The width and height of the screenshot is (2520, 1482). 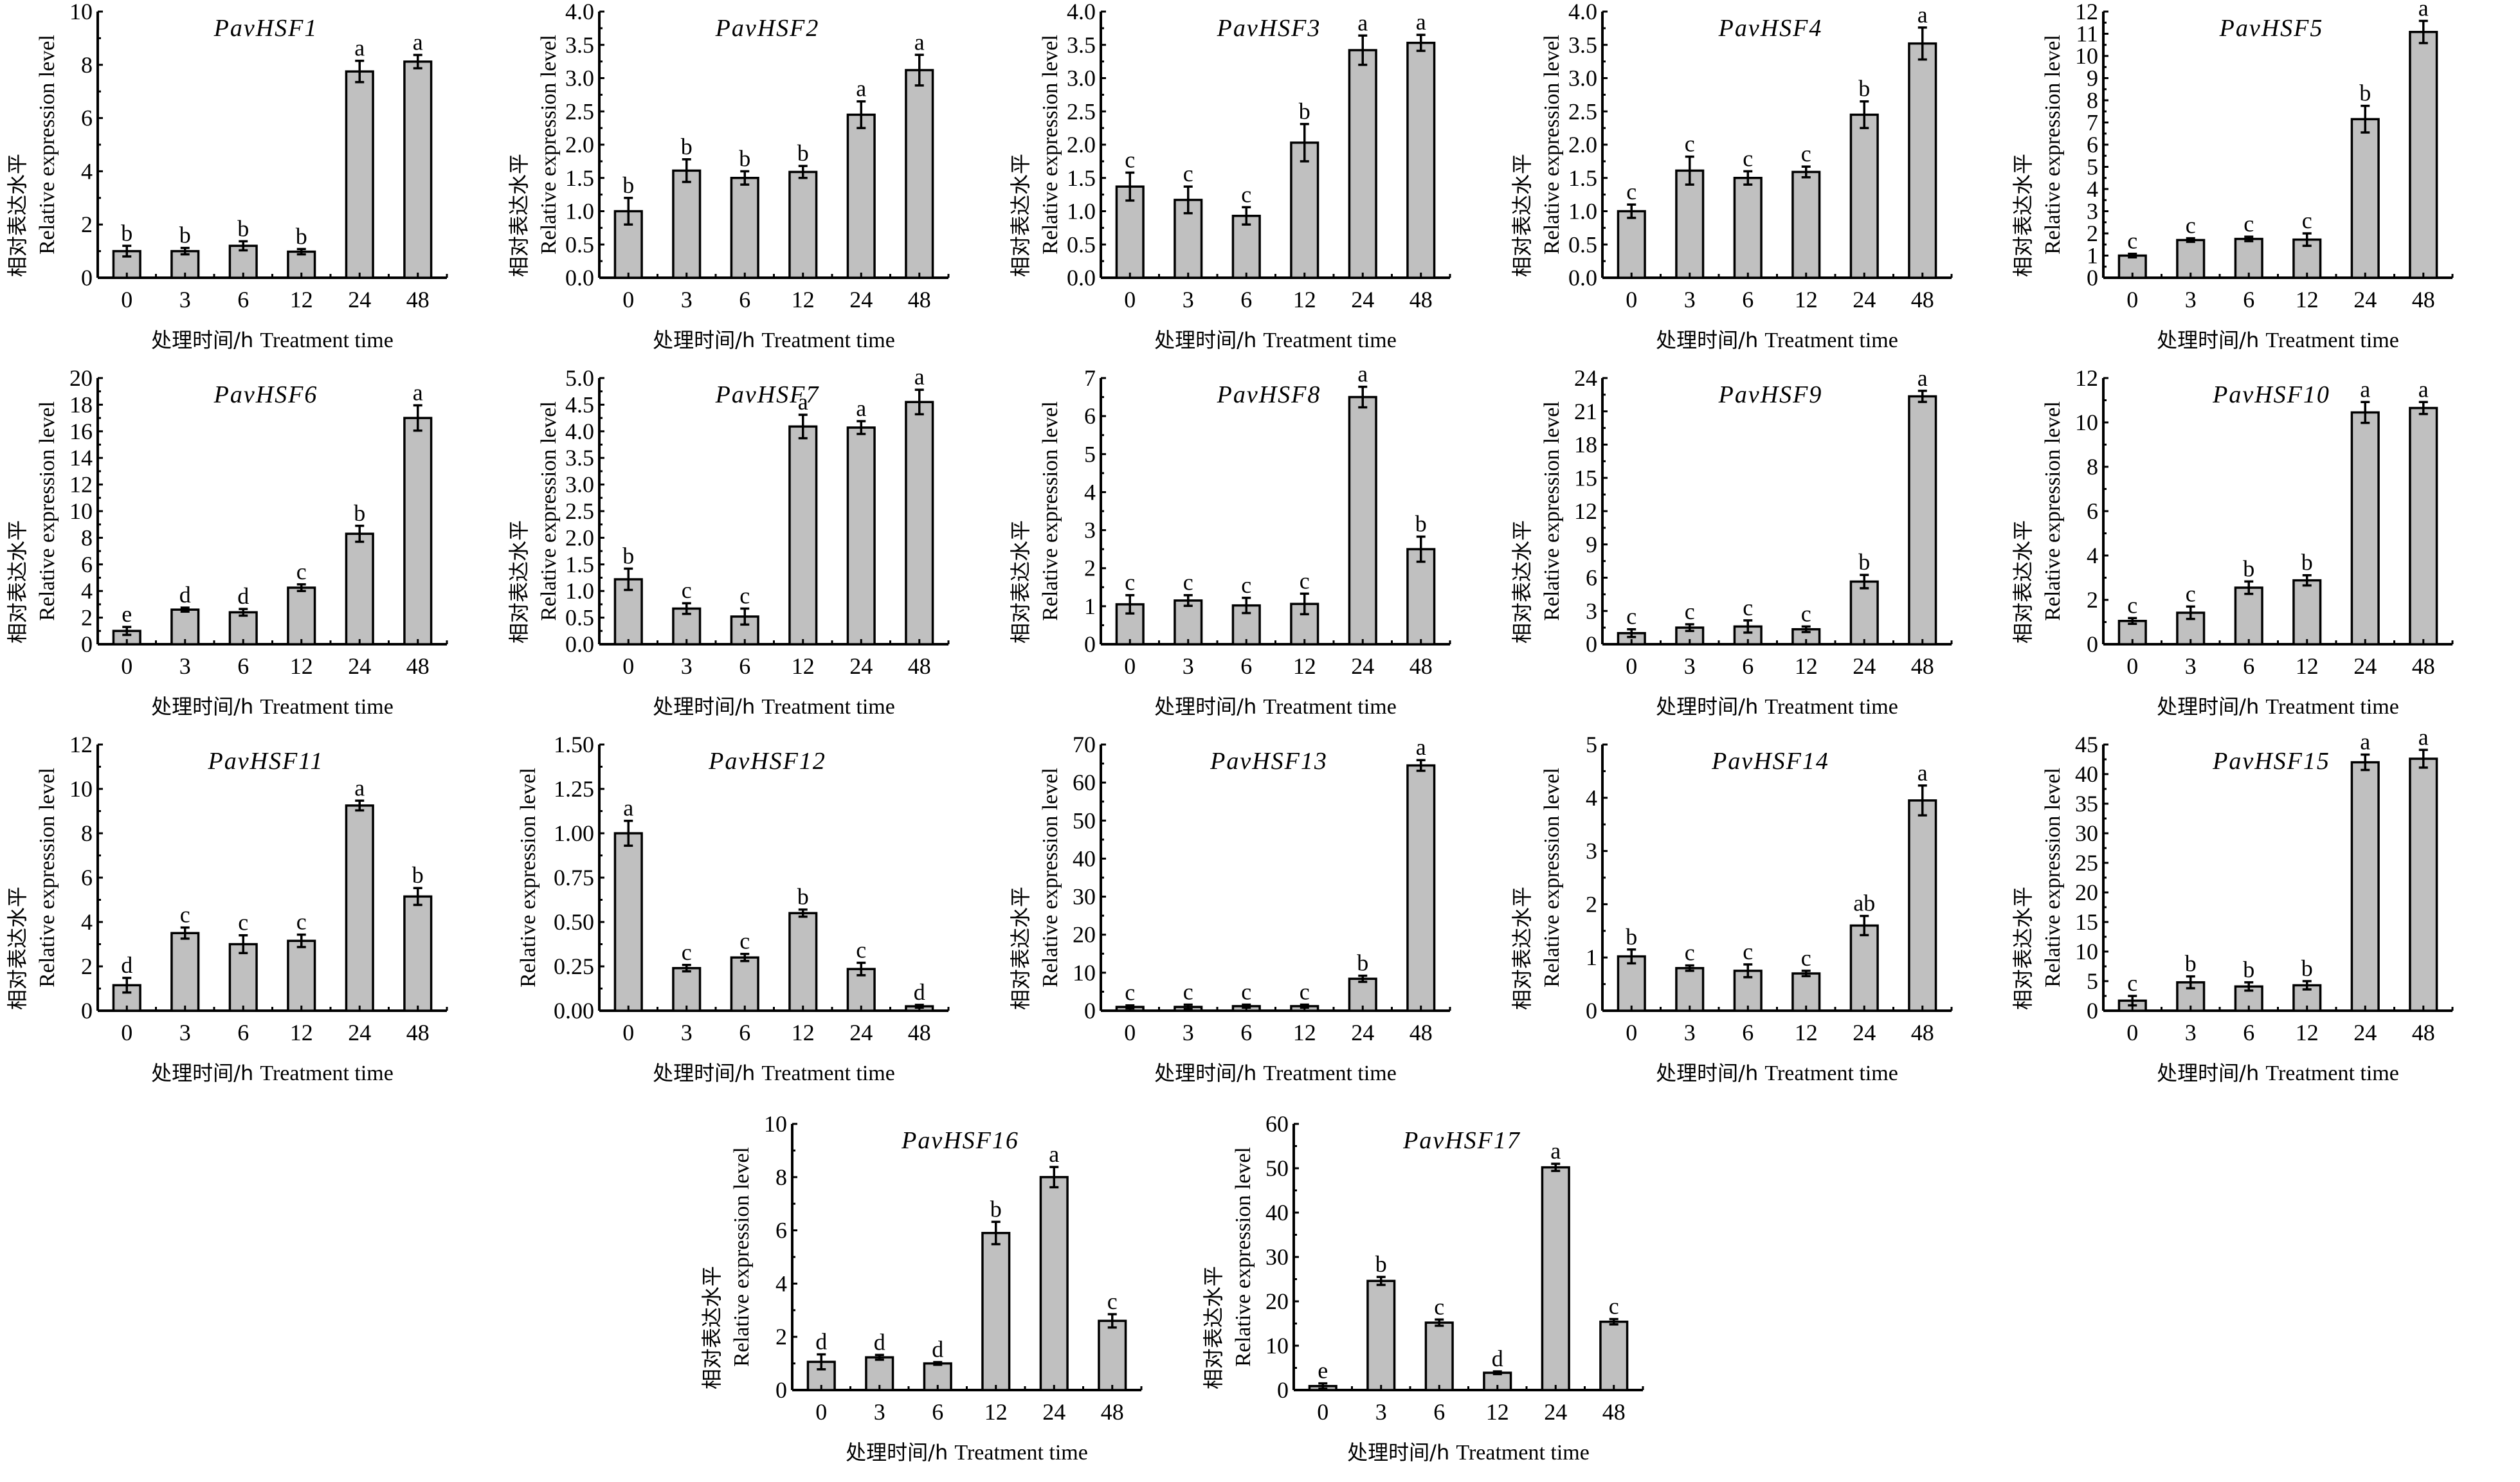 What do you see at coordinates (185, 235) in the screenshot?
I see `significance-letter: b` at bounding box center [185, 235].